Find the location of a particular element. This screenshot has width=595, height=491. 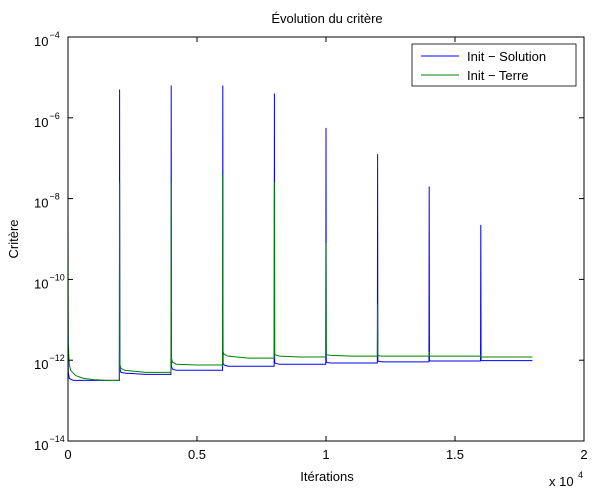

y-tick-label: 10⁻⁸ is located at coordinates (47, 201).